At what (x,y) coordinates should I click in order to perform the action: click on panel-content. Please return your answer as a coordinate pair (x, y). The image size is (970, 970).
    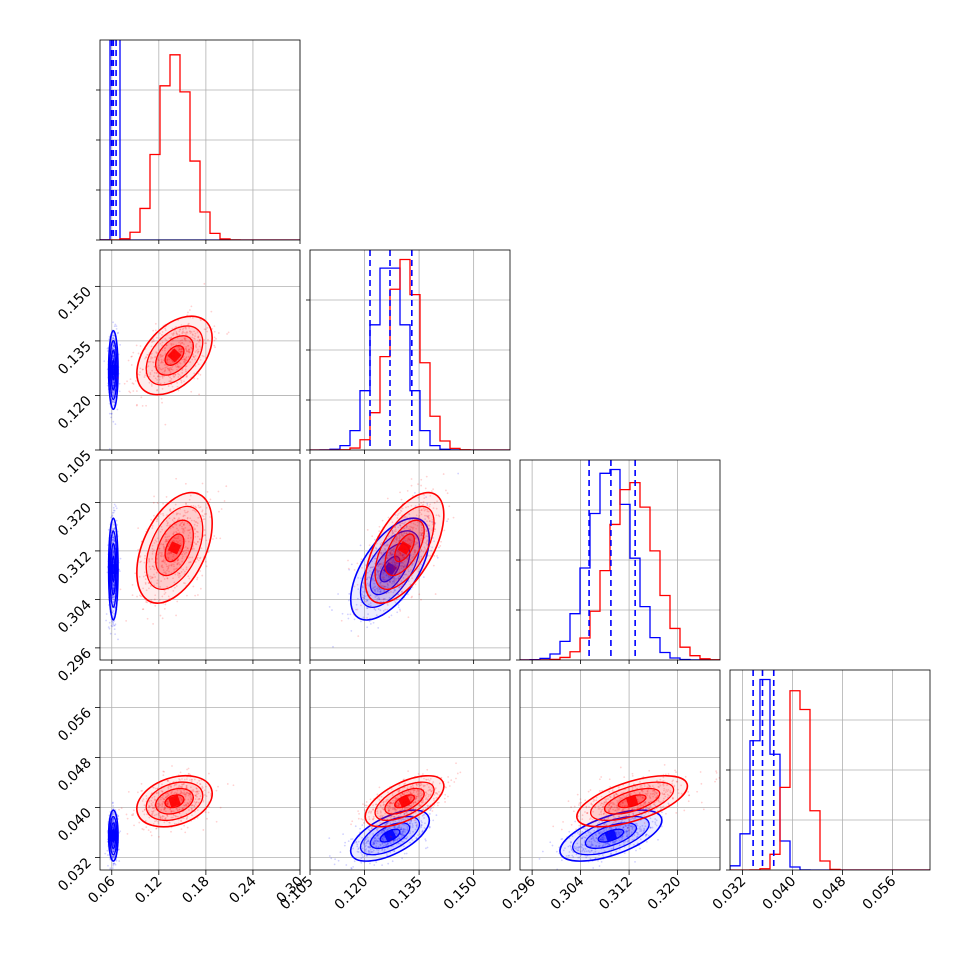
    Looking at the image, I should click on (169, 817).